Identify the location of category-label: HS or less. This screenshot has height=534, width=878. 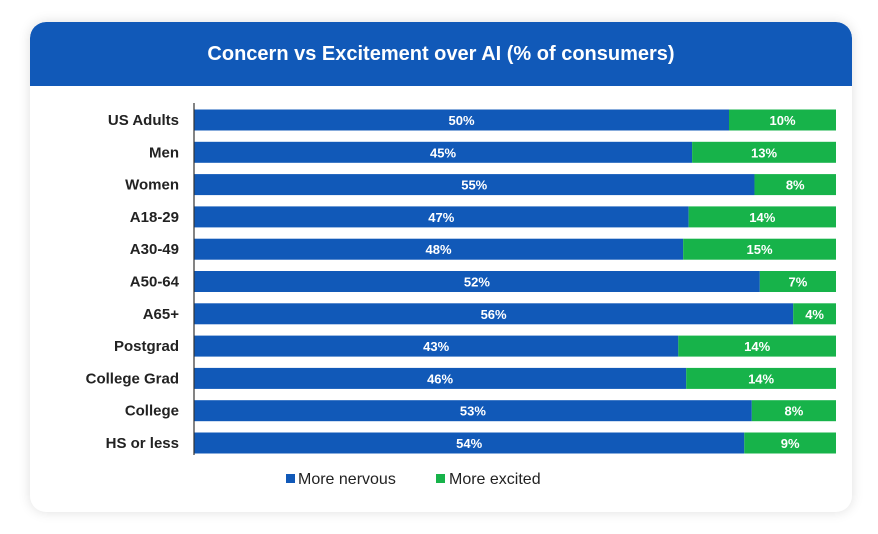
(142, 443).